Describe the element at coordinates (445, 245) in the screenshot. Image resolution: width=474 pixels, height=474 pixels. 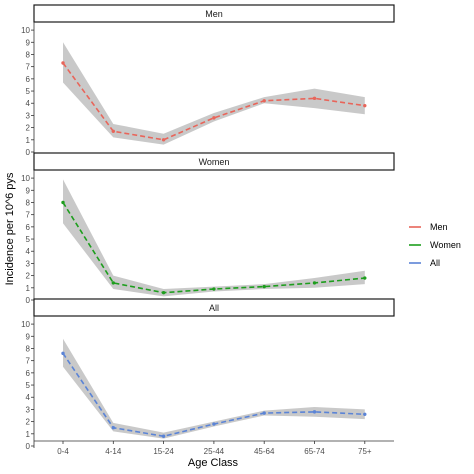
I see `legend-label-women: Women` at that location.